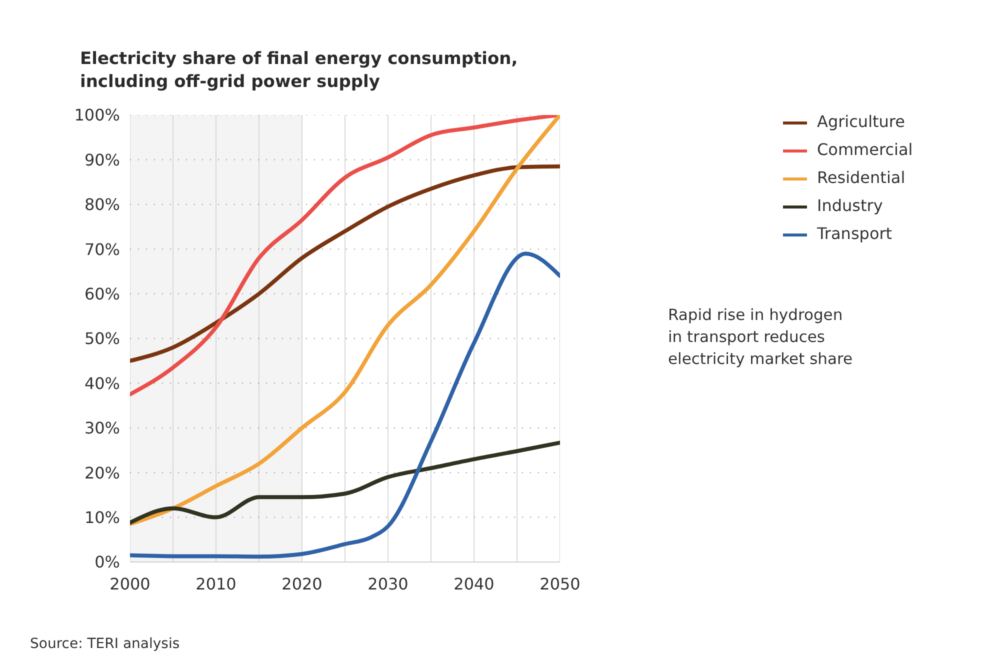 The image size is (999, 666). What do you see at coordinates (102, 428) in the screenshot?
I see `y-tick-label: 30%` at bounding box center [102, 428].